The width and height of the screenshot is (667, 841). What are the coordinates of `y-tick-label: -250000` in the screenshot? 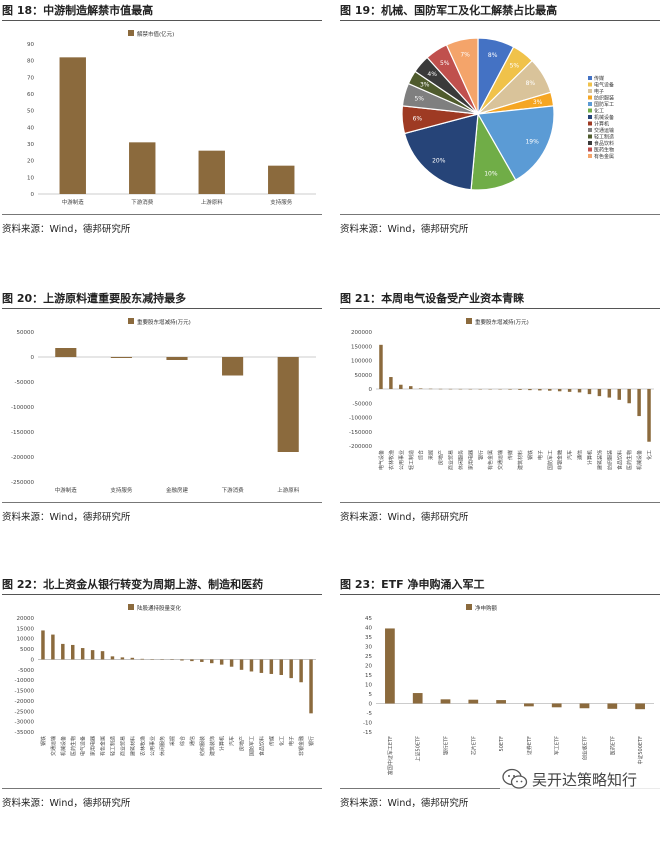 It's located at (22, 483).